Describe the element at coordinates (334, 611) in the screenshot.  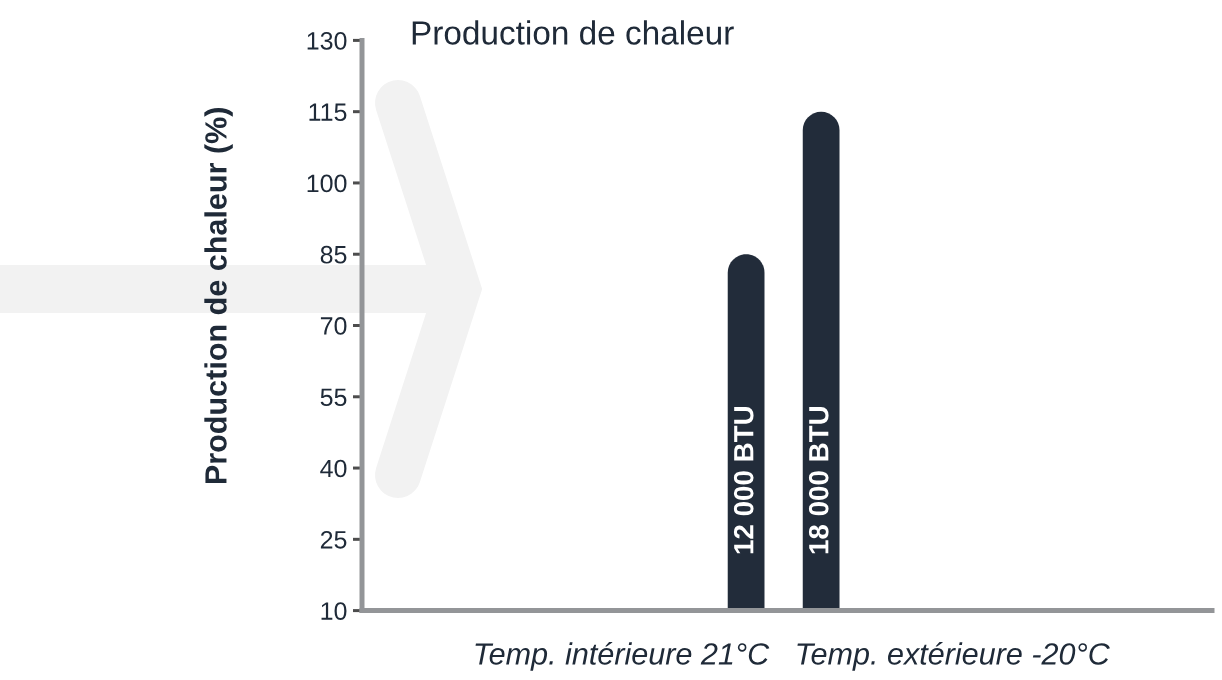
I see `y-tick-label: 10` at that location.